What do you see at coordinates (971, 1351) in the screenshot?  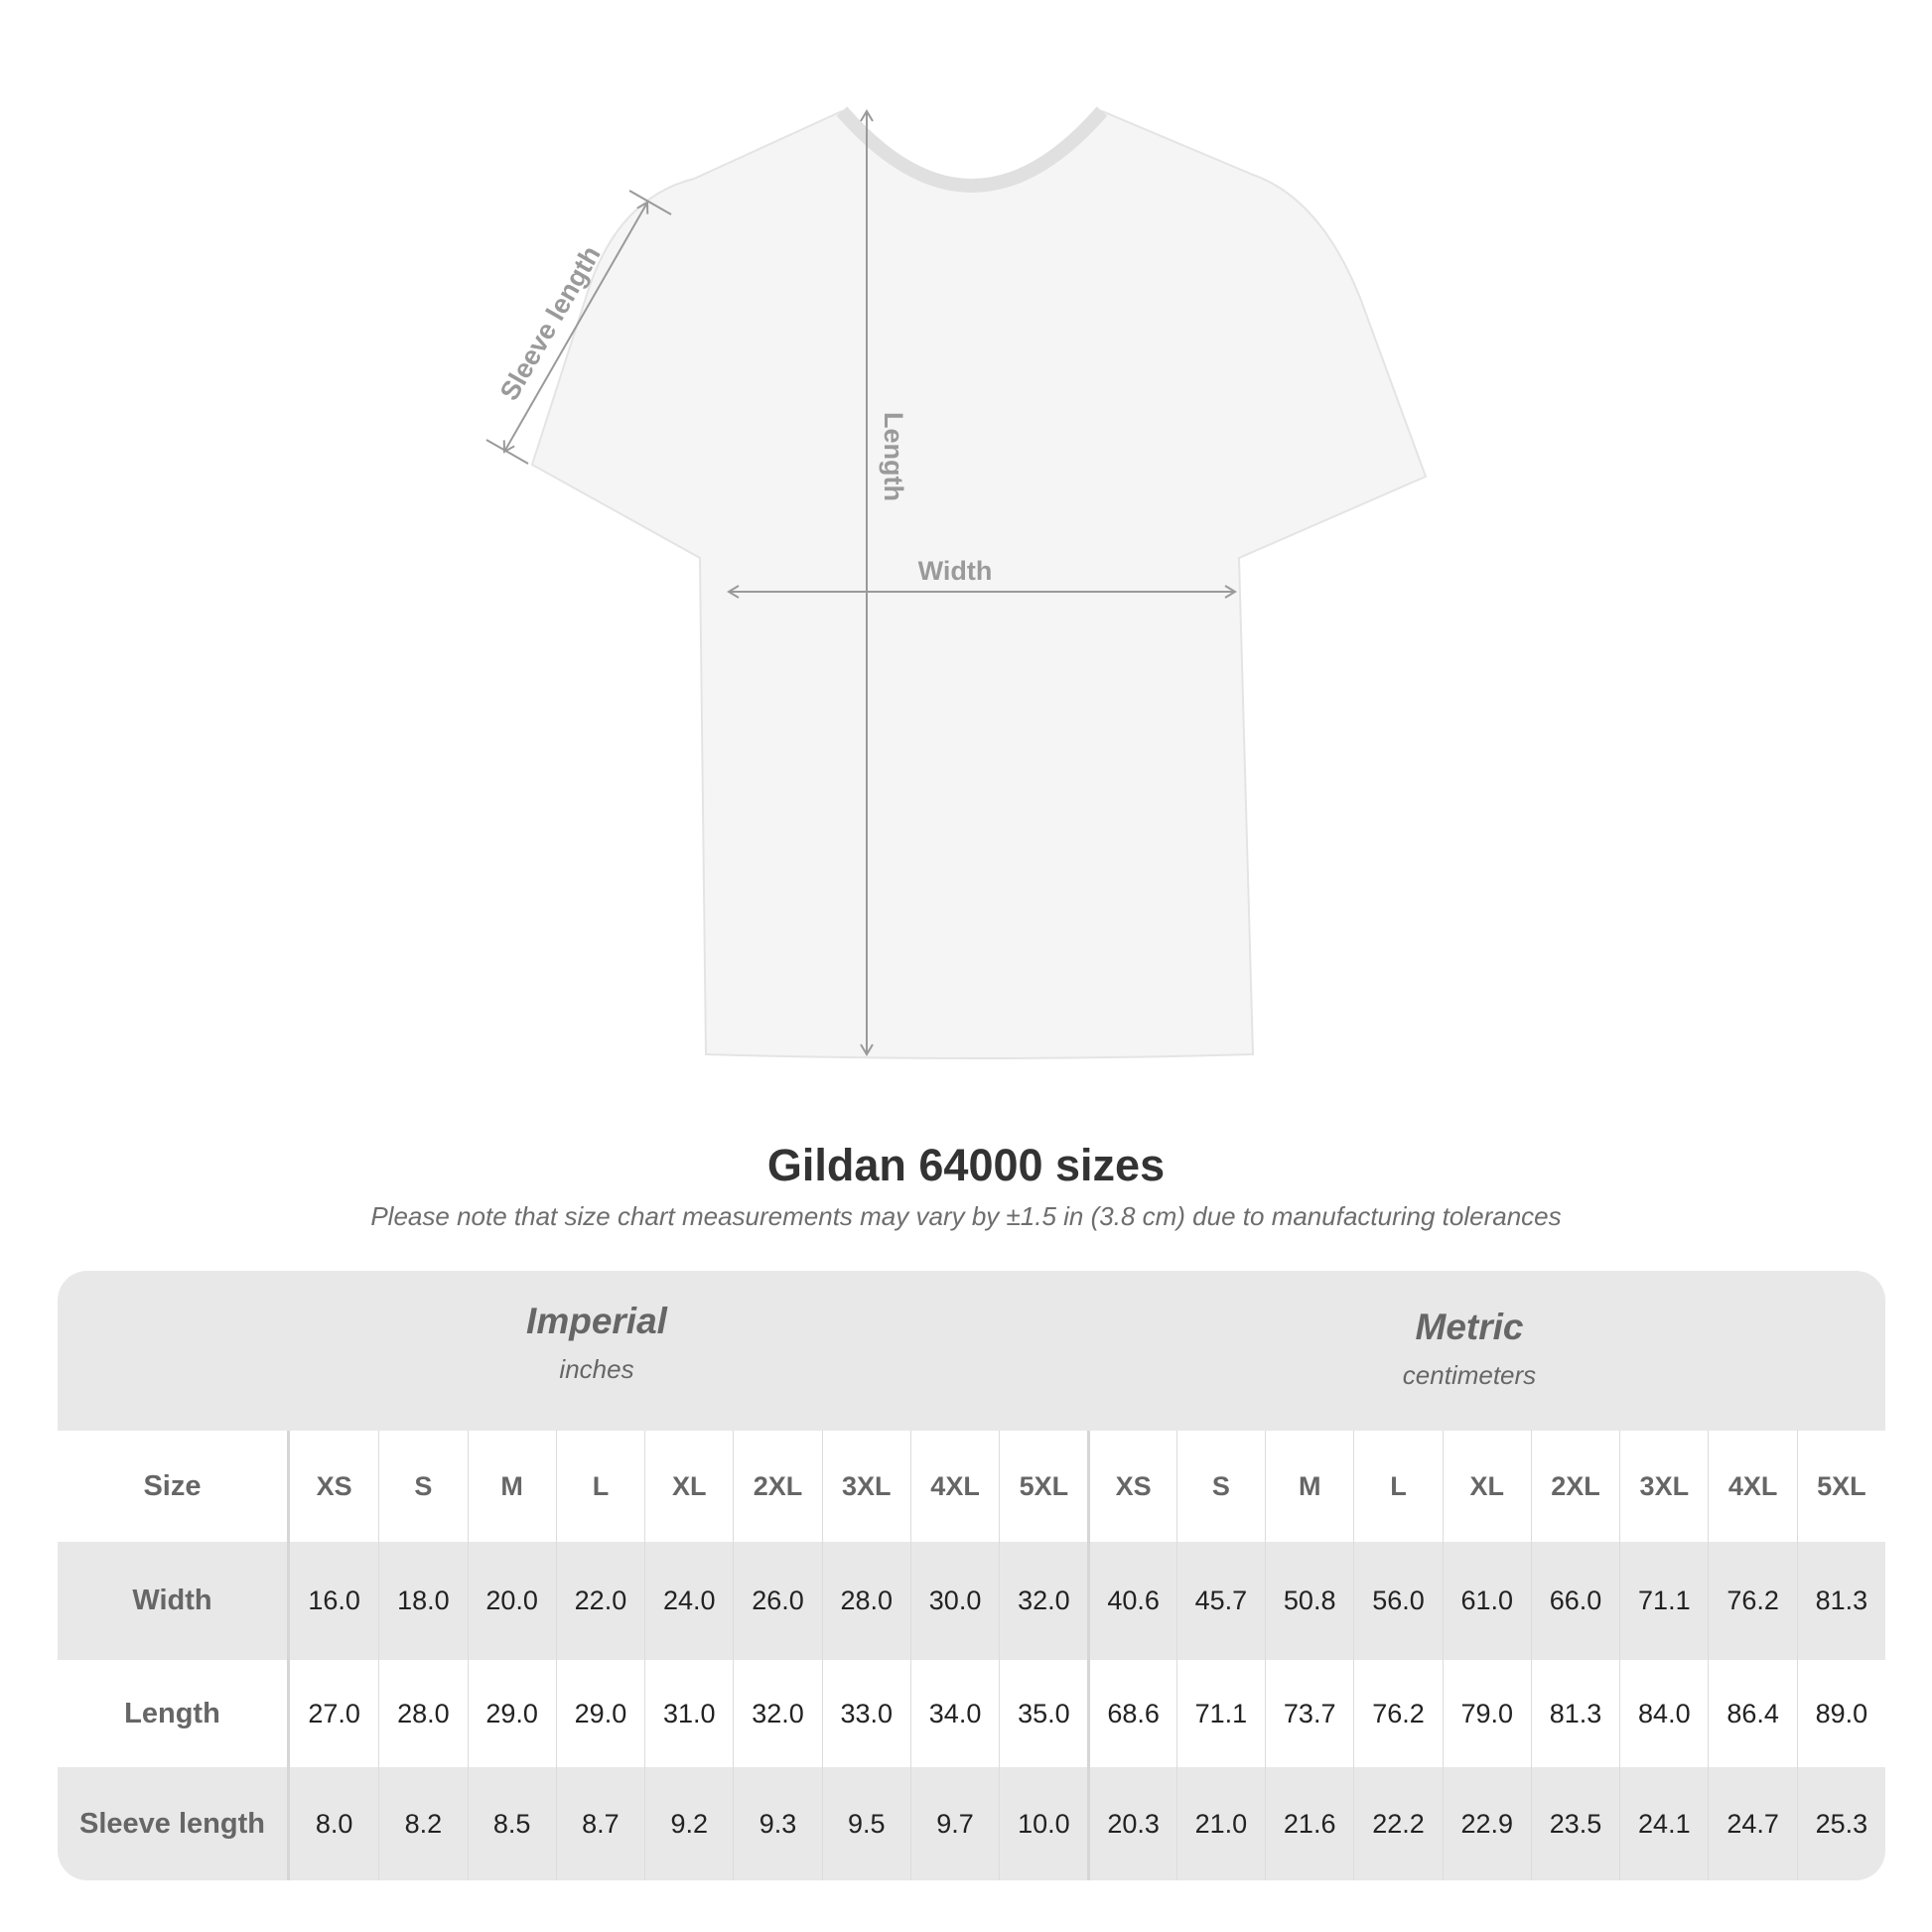 I see `units-header: Imperial inches Metric centimeters` at bounding box center [971, 1351].